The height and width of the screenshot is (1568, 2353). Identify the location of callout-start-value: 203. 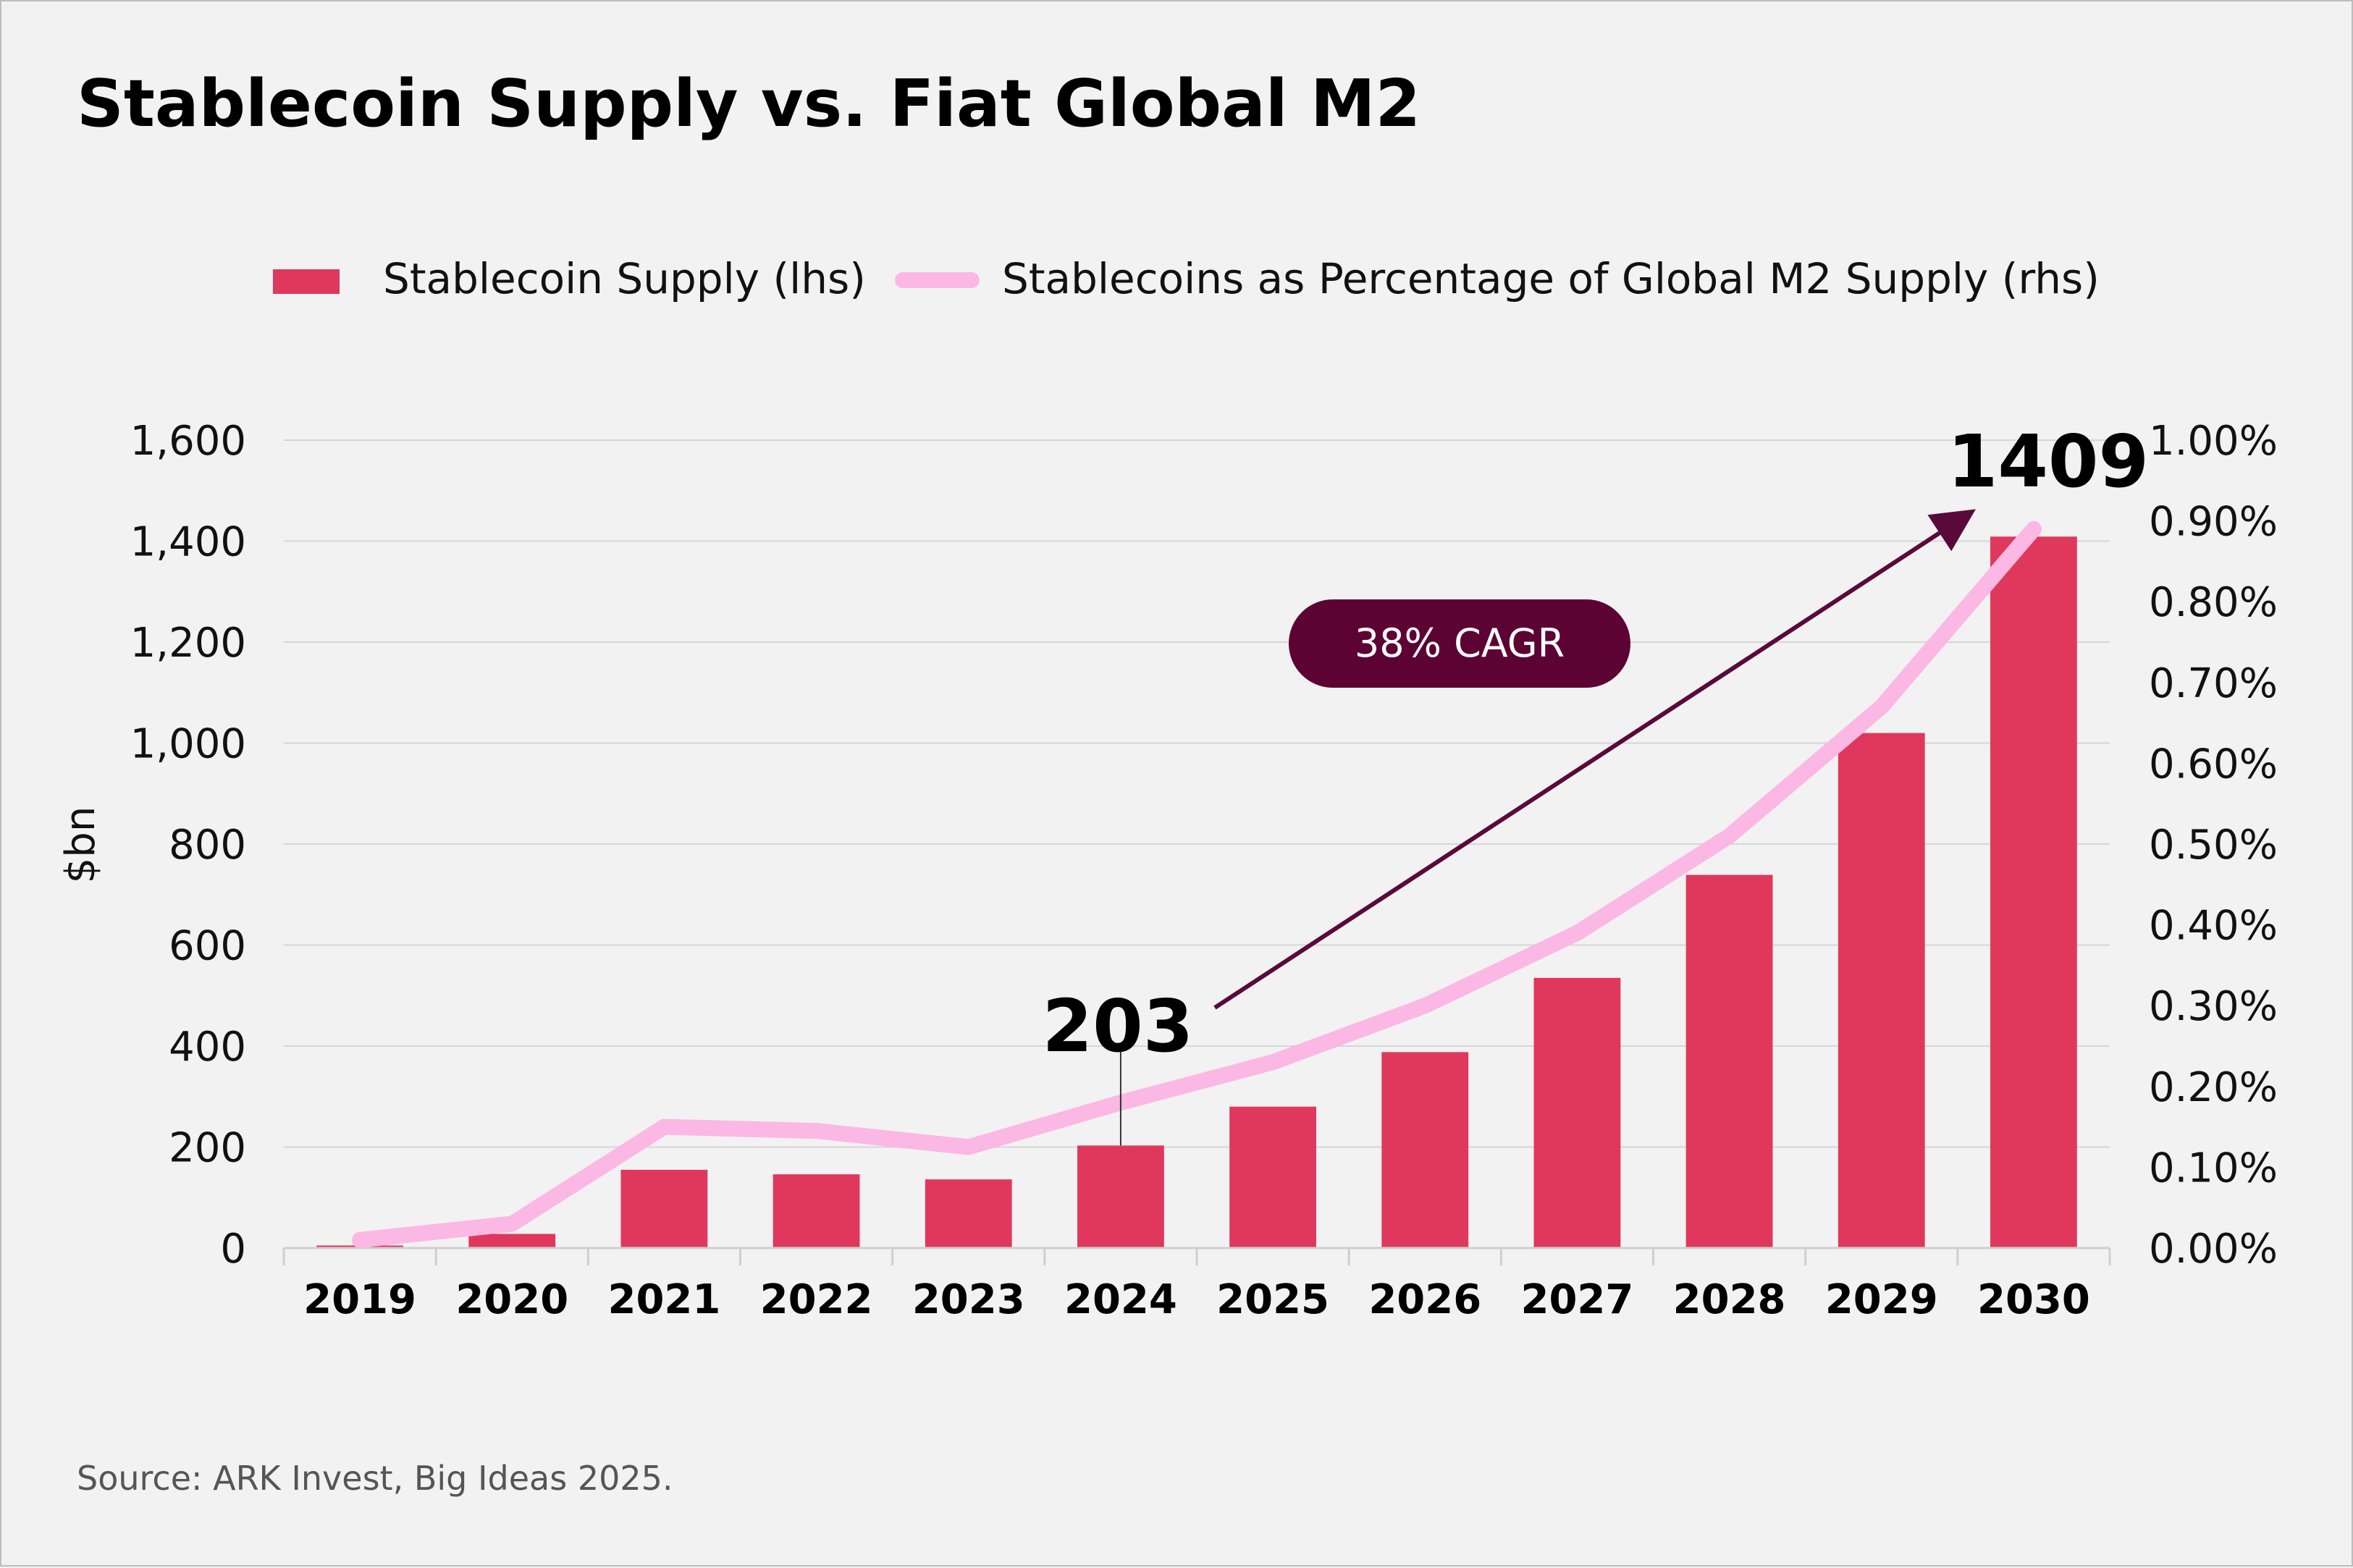
(1118, 1026).